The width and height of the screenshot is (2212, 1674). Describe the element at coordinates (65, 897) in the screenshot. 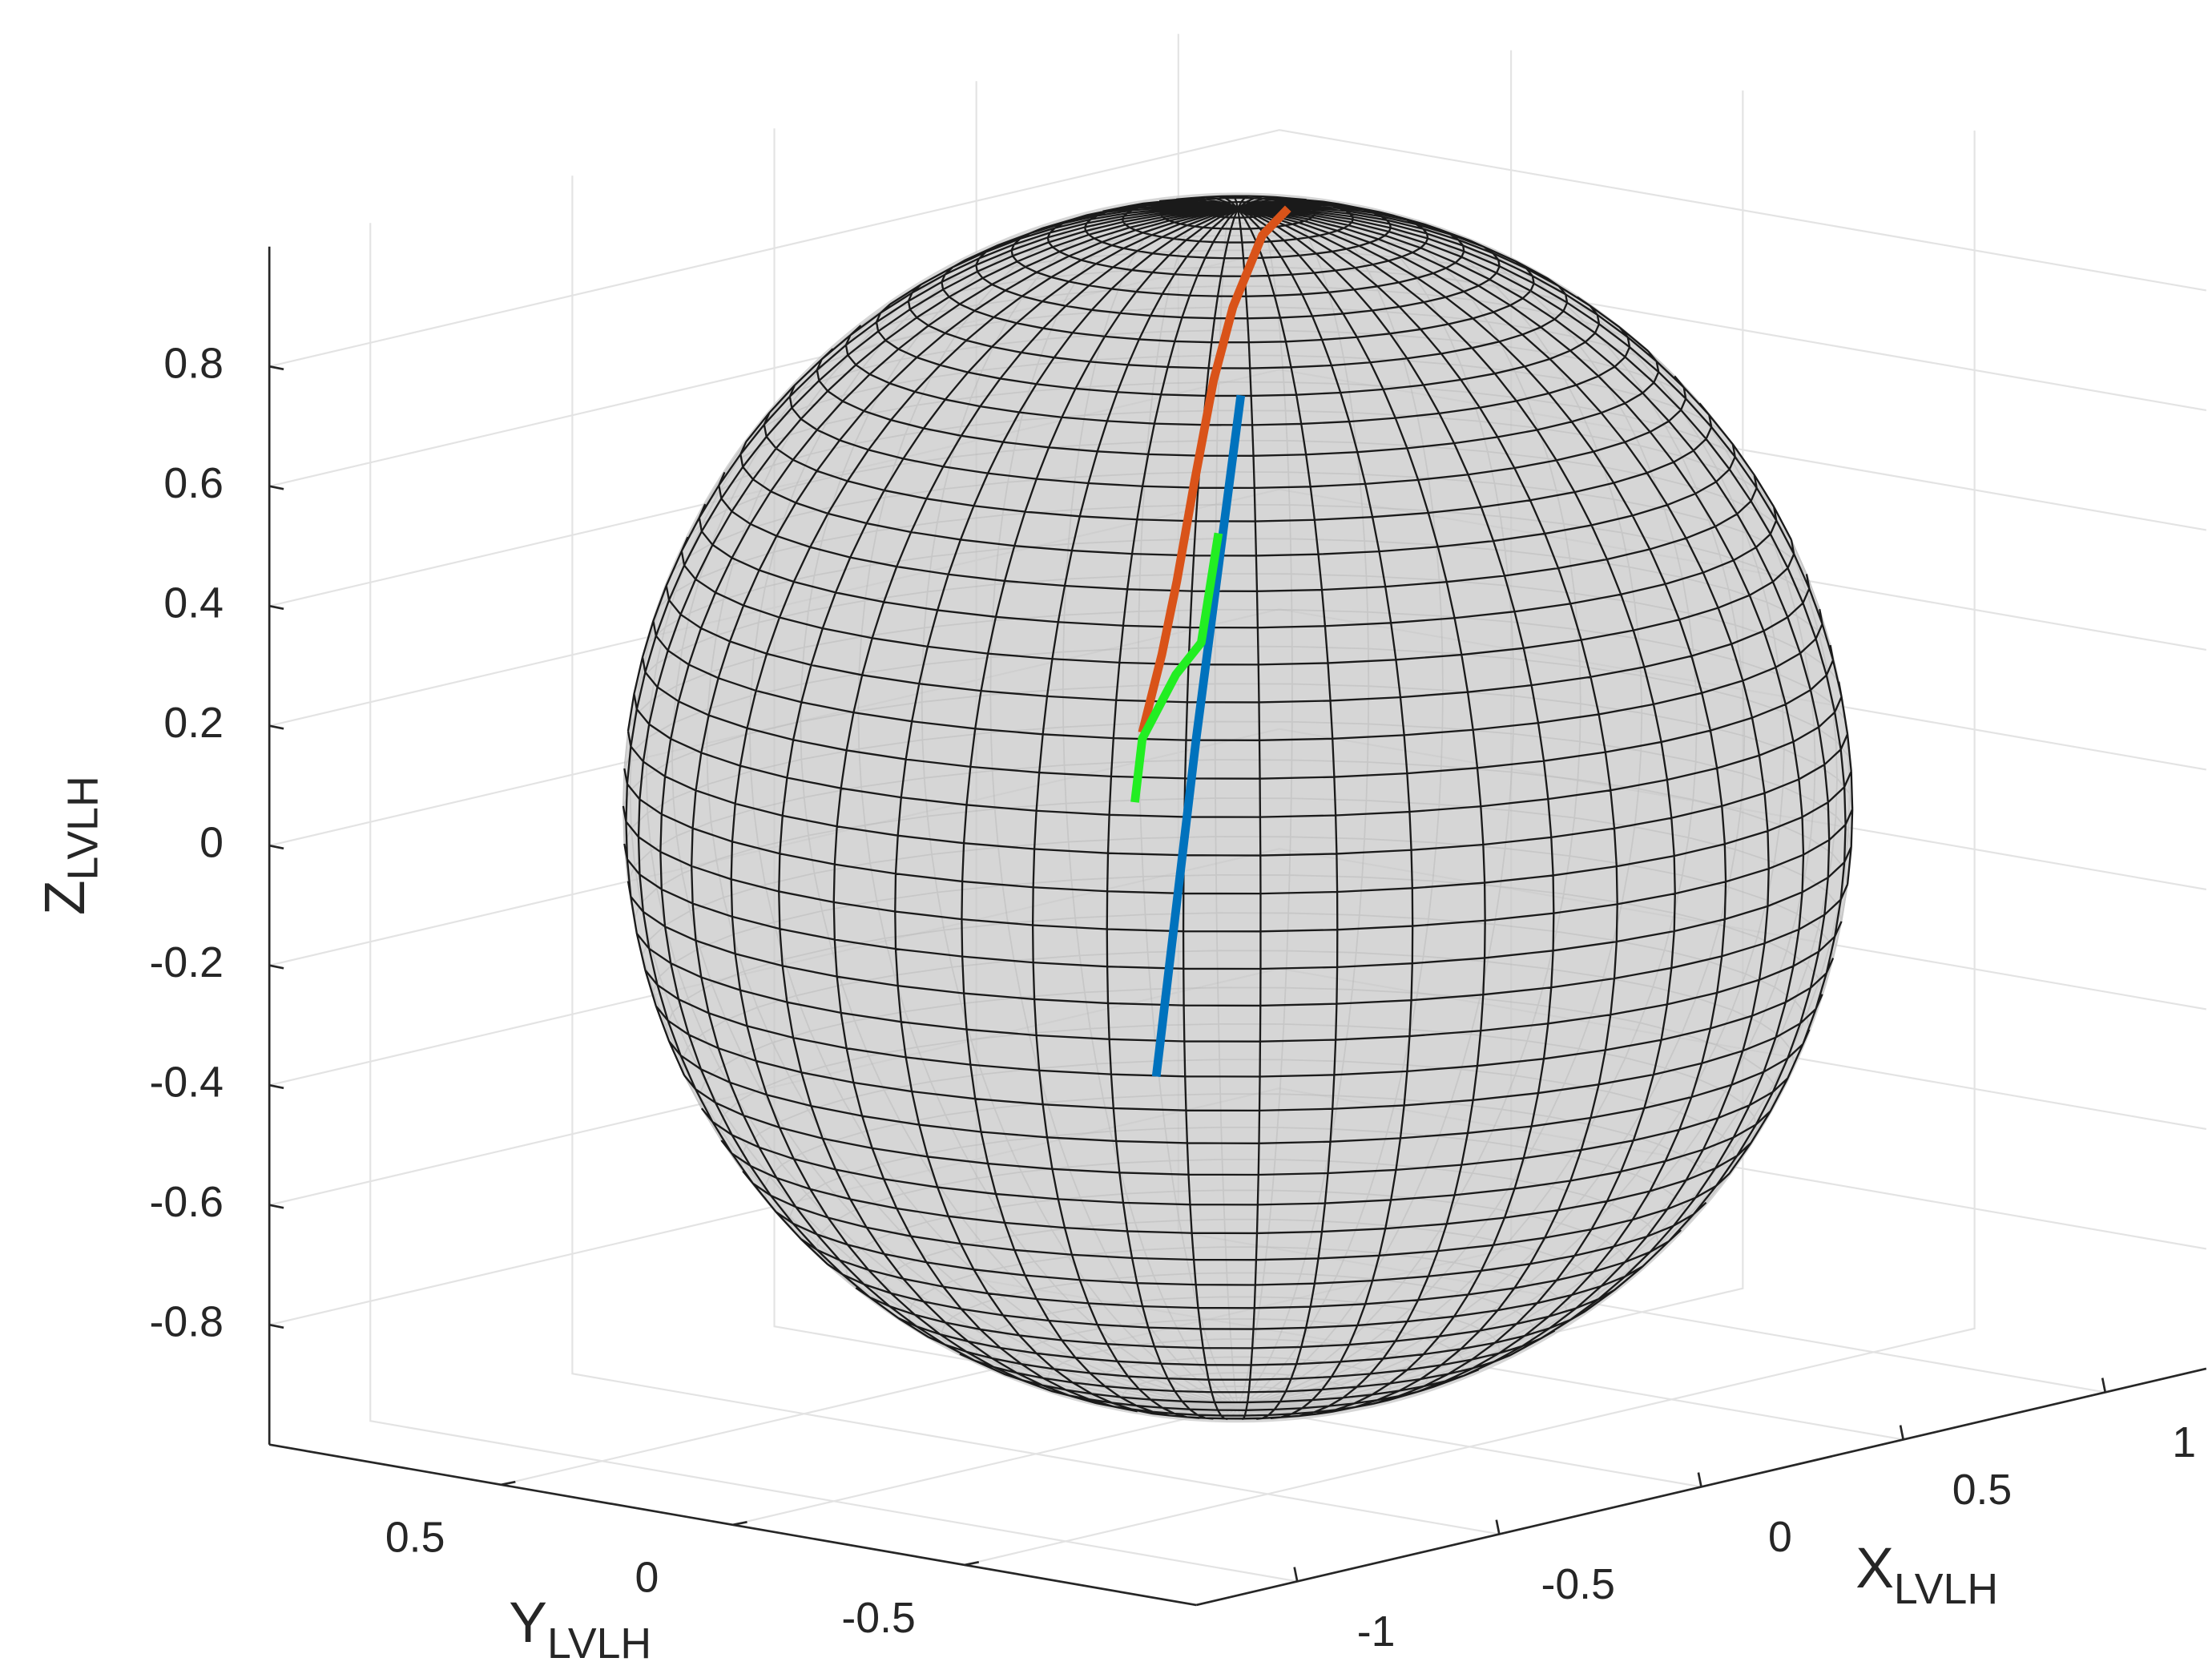

I see `z-label-main: Z` at that location.